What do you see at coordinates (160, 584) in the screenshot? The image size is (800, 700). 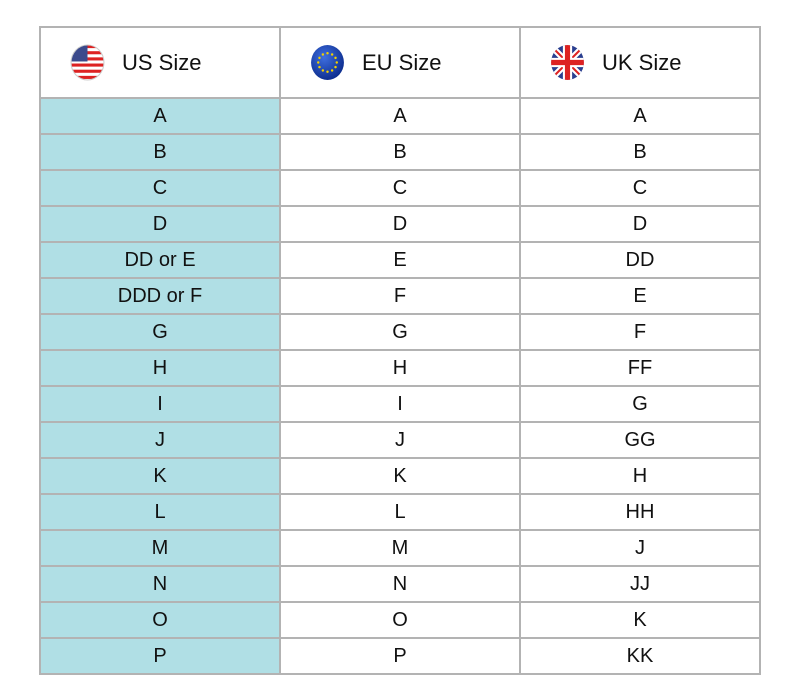 I see `cell-us-size: N` at bounding box center [160, 584].